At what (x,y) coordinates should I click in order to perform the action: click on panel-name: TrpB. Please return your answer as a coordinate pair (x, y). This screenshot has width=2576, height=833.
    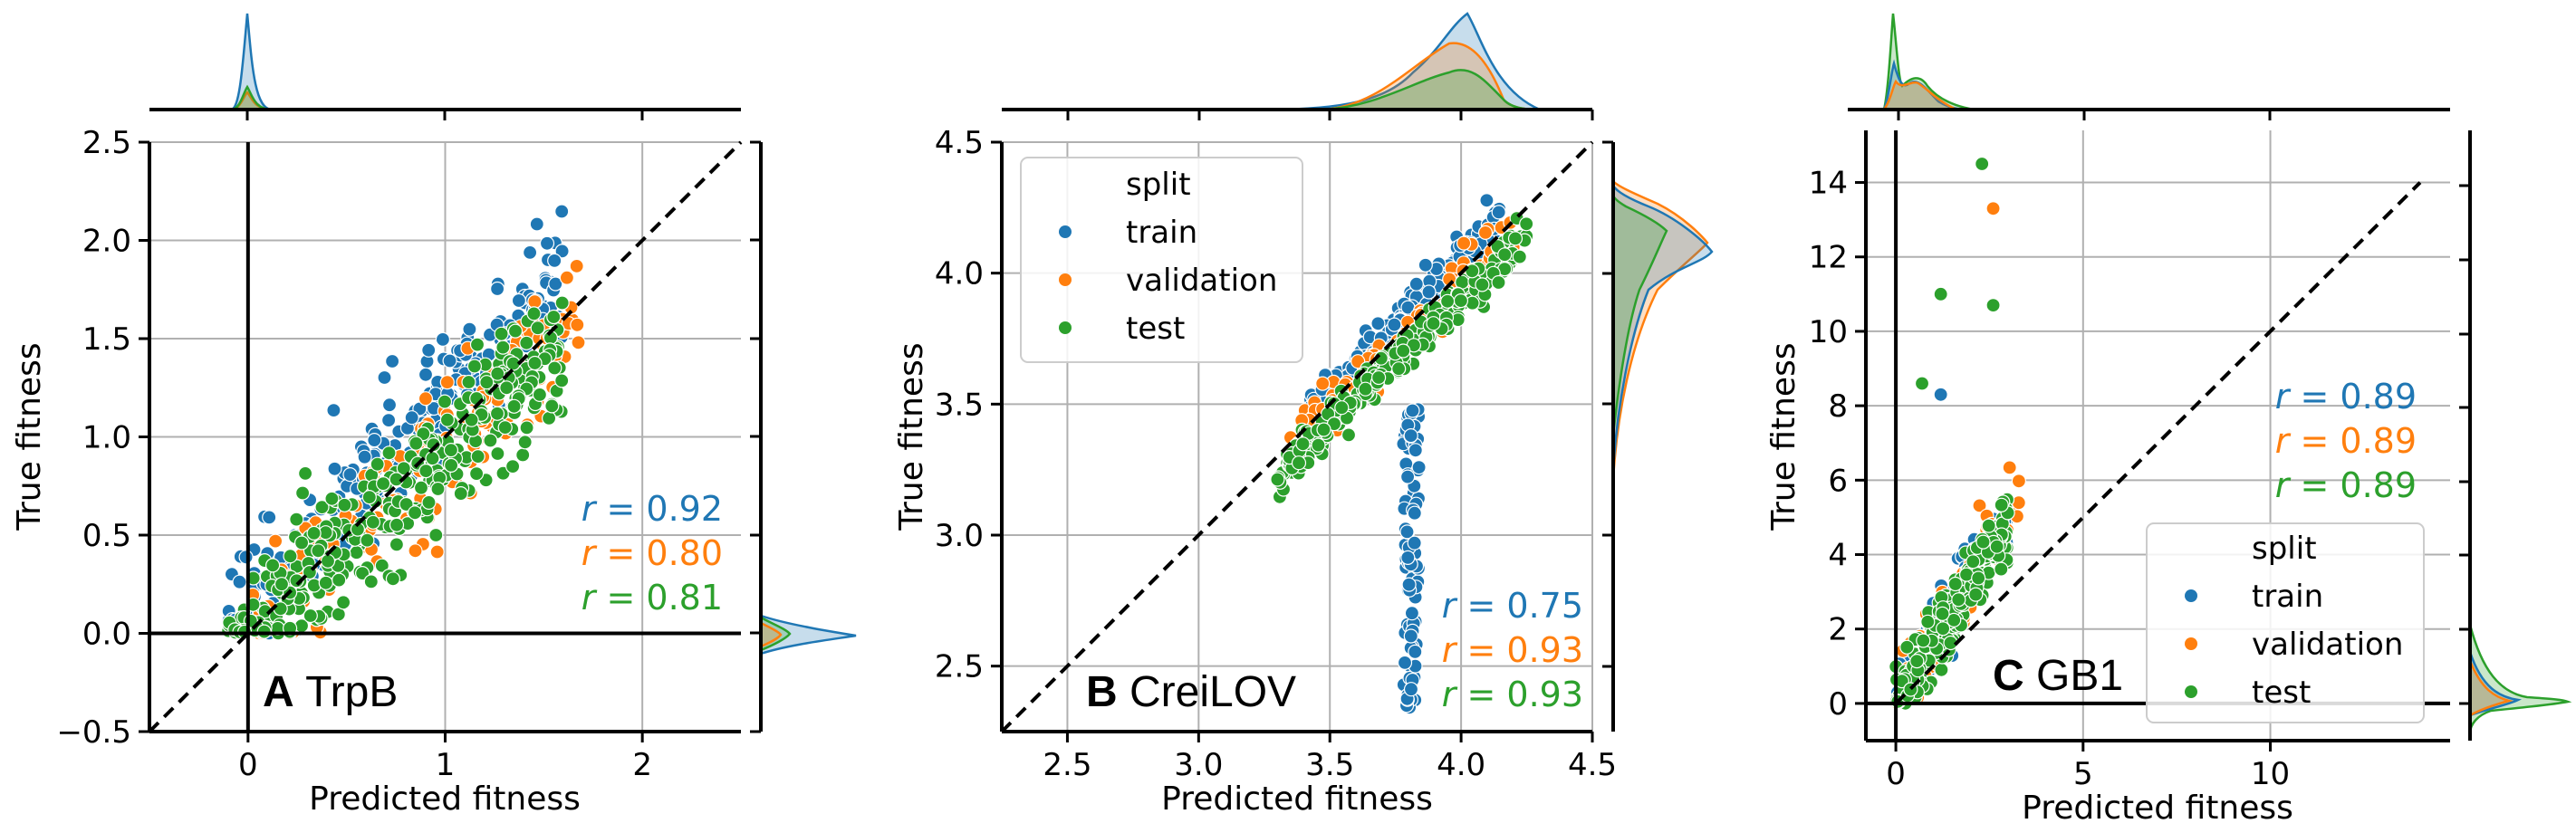
    Looking at the image, I should click on (351, 692).